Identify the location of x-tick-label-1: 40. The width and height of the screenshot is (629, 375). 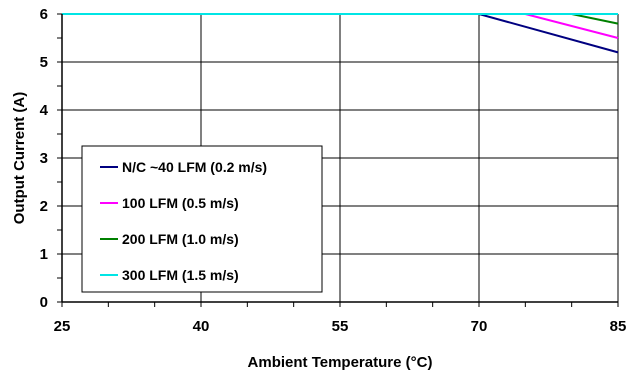
(201, 326).